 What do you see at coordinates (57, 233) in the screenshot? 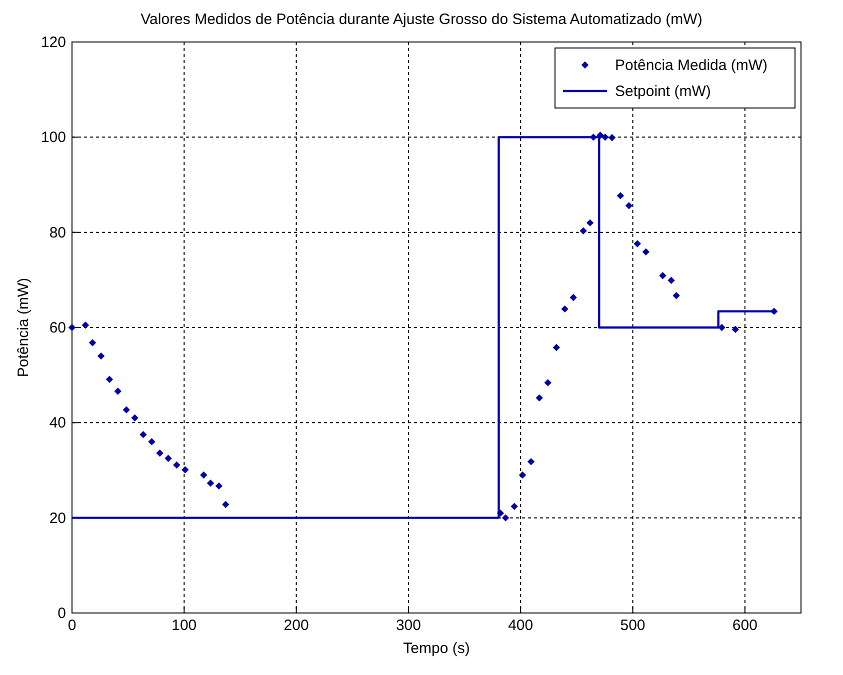
I see `y-tick-label: 80` at bounding box center [57, 233].